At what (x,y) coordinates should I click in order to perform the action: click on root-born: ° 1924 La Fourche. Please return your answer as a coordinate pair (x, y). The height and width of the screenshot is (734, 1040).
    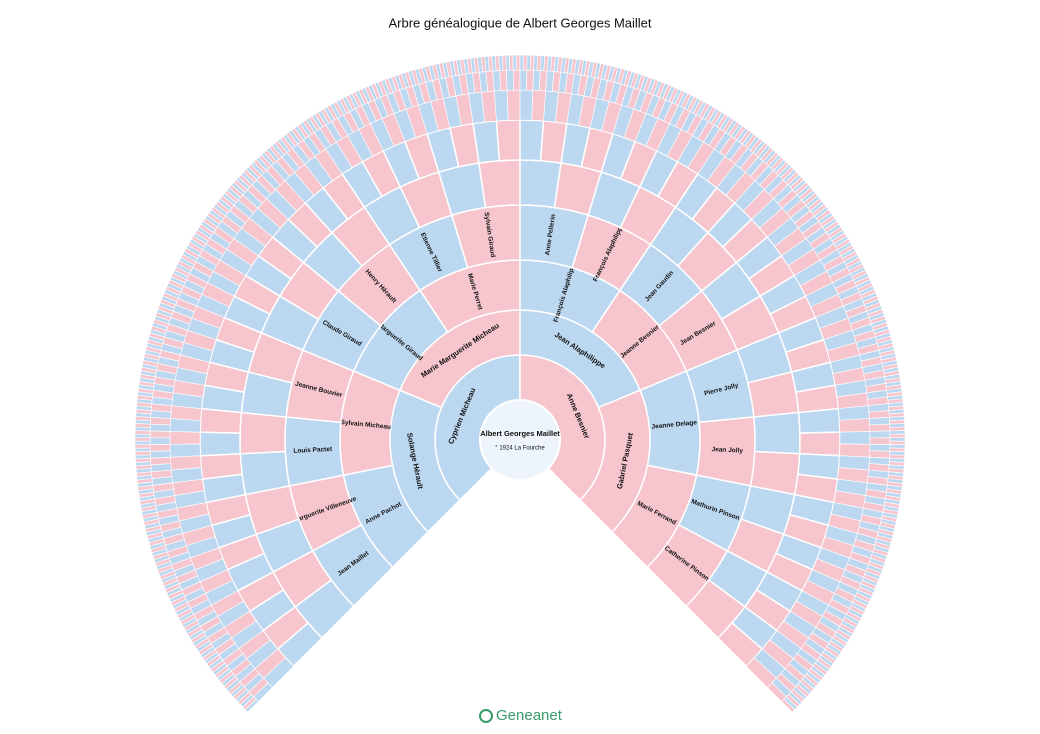
    Looking at the image, I should click on (520, 449).